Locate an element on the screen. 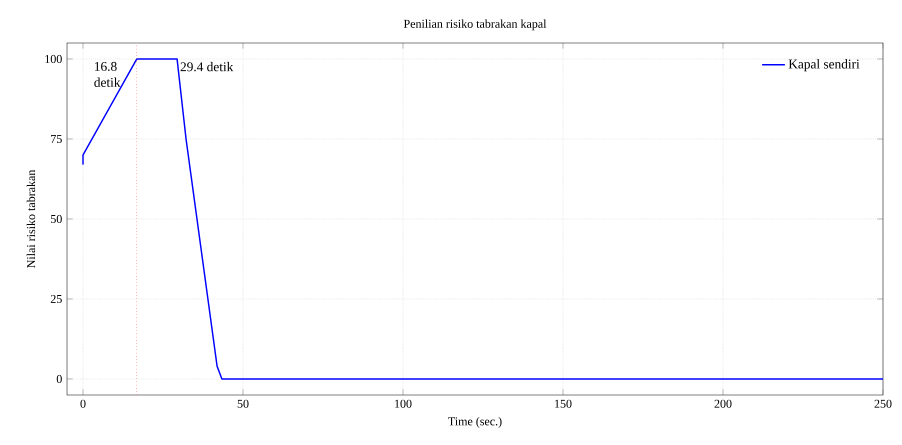 The width and height of the screenshot is (902, 445). x-tick-label: 150 is located at coordinates (563, 404).